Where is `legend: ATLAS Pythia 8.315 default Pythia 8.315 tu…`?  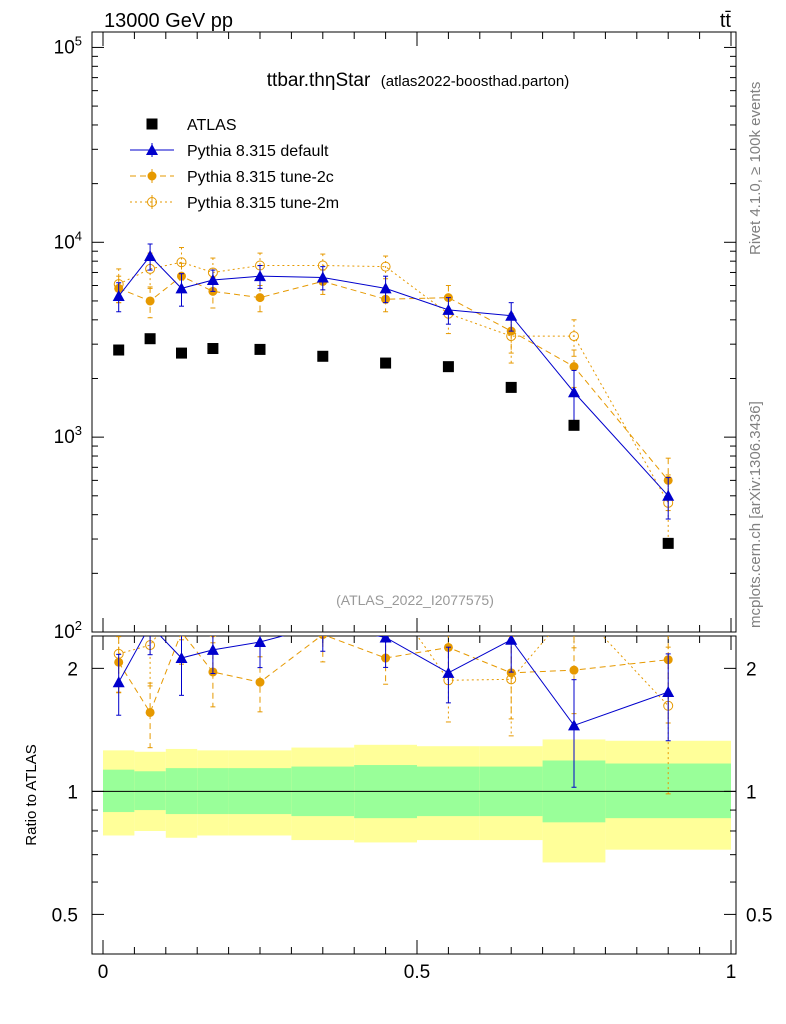 legend: ATLAS Pythia 8.315 default Pythia 8.315 tu… is located at coordinates (234, 164).